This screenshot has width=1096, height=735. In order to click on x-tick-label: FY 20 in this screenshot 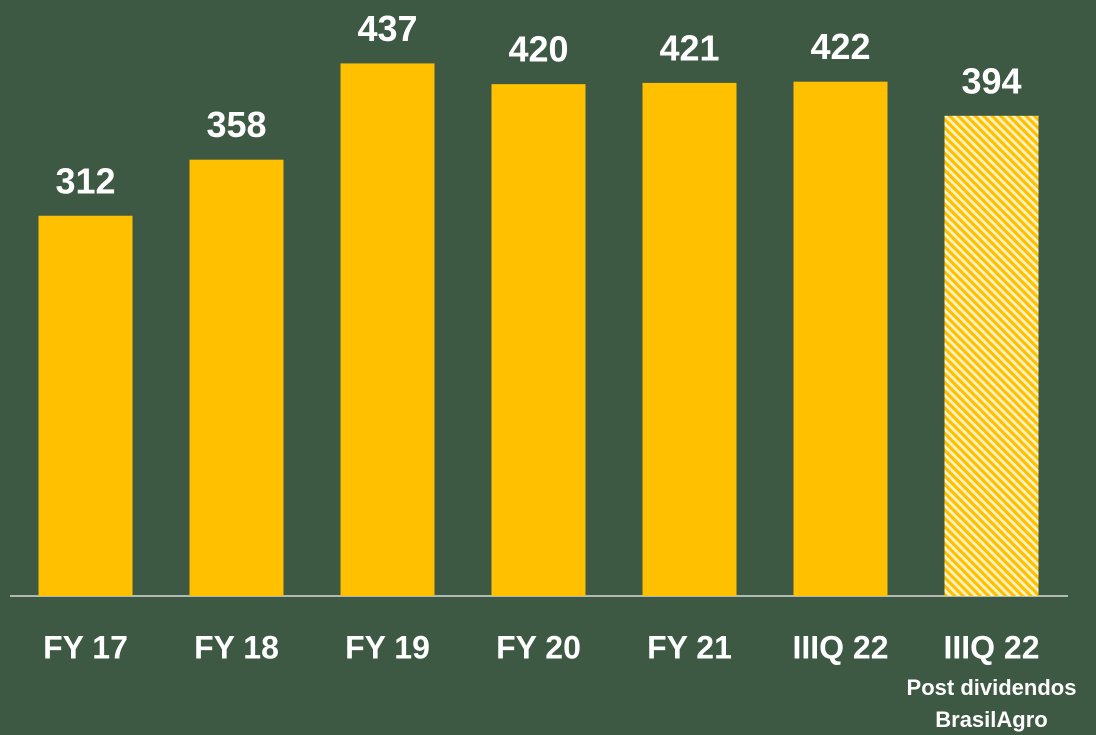, I will do `click(538, 647)`.